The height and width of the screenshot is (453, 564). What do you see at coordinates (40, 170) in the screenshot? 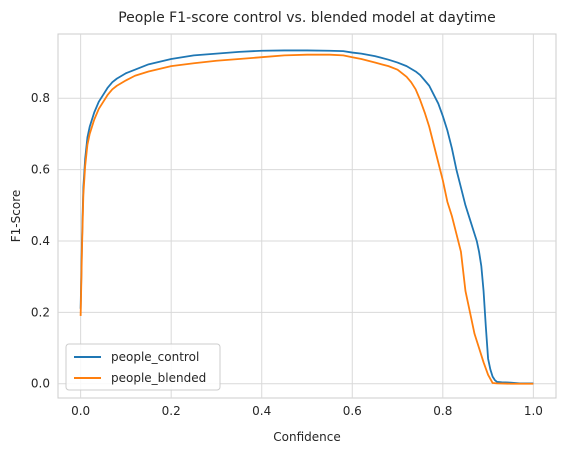
I see `y-tick-label: 0.6` at bounding box center [40, 170].